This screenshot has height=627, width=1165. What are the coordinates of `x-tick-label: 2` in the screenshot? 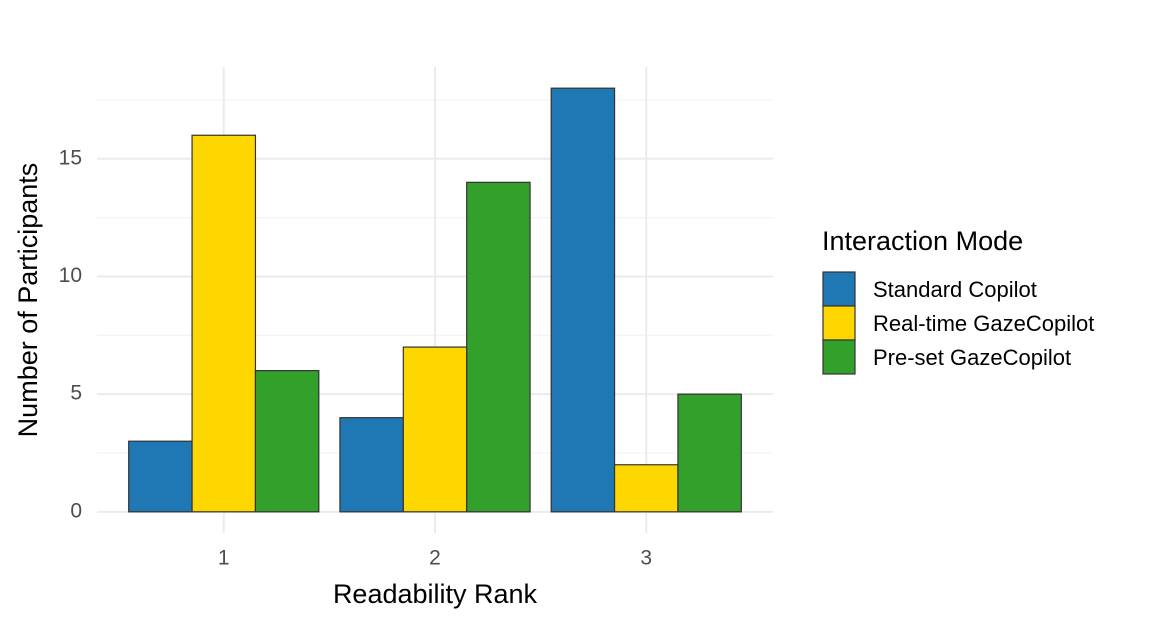 It's located at (435, 558).